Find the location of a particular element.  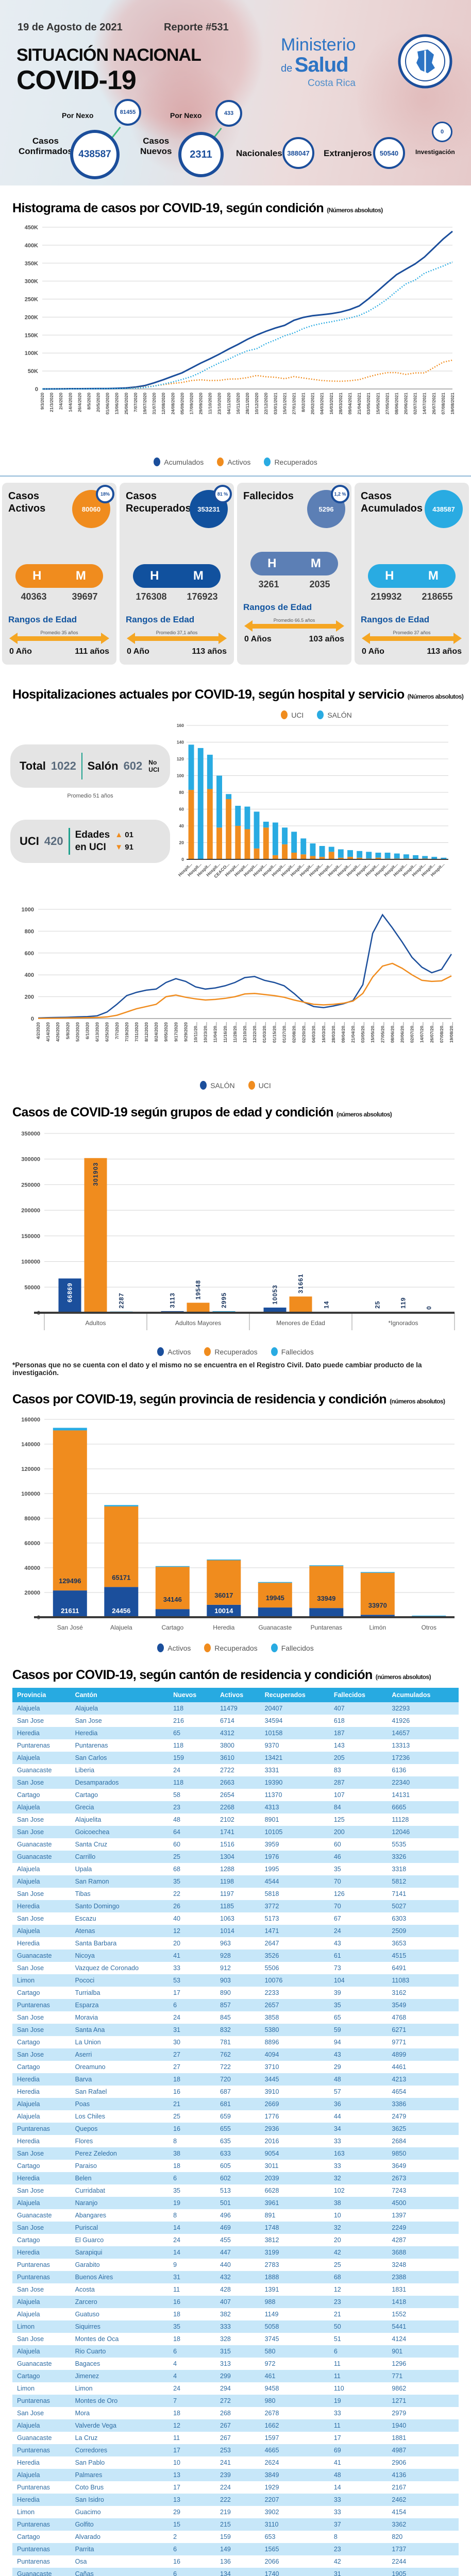

report-date: 19 de Agosto de 2021 is located at coordinates (70, 27).